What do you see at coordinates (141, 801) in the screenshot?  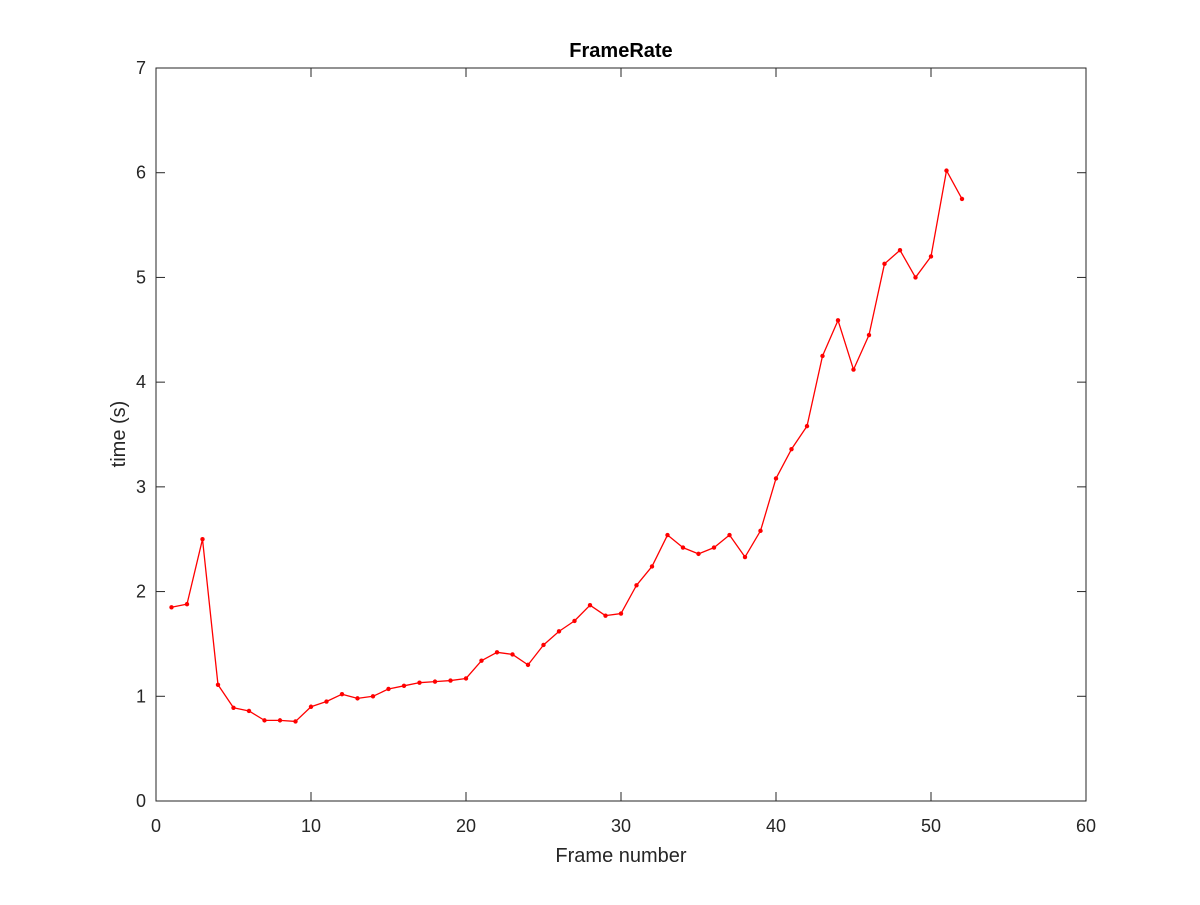 I see `y-tick-label: 0` at bounding box center [141, 801].